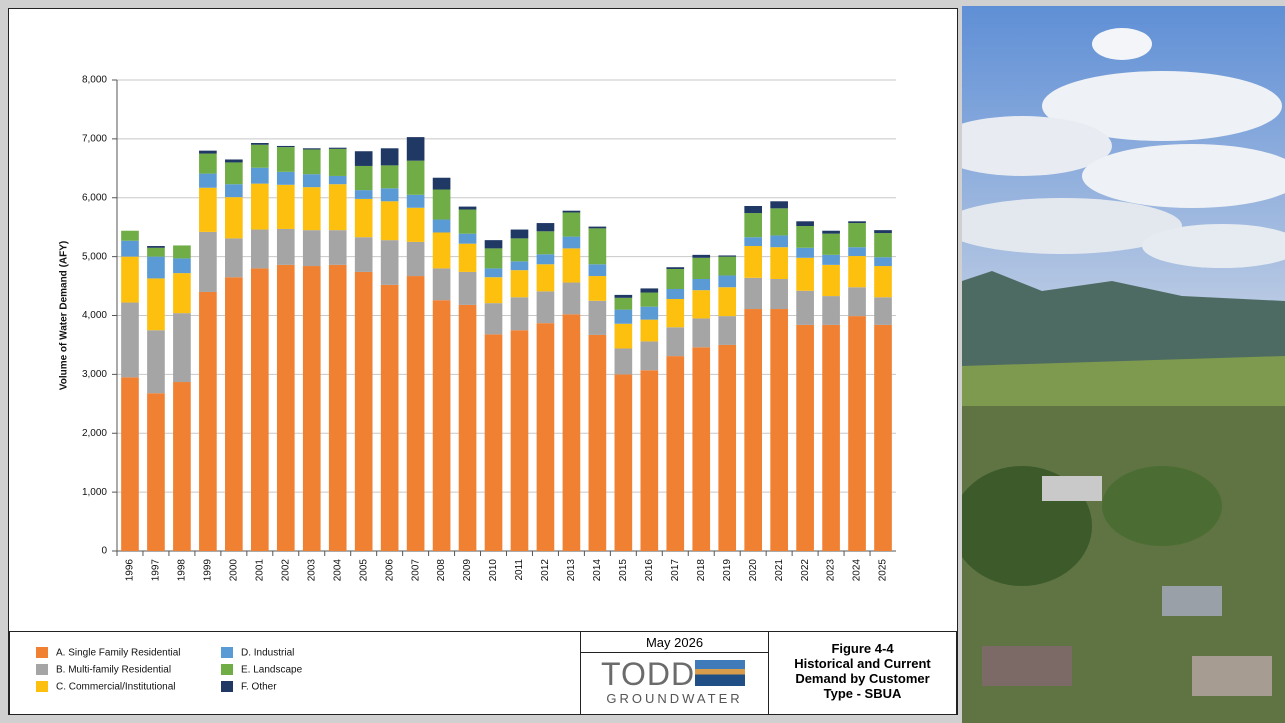 This screenshot has height=723, width=1285. What do you see at coordinates (389, 570) in the screenshot?
I see `x-tick-label: 2006` at bounding box center [389, 570].